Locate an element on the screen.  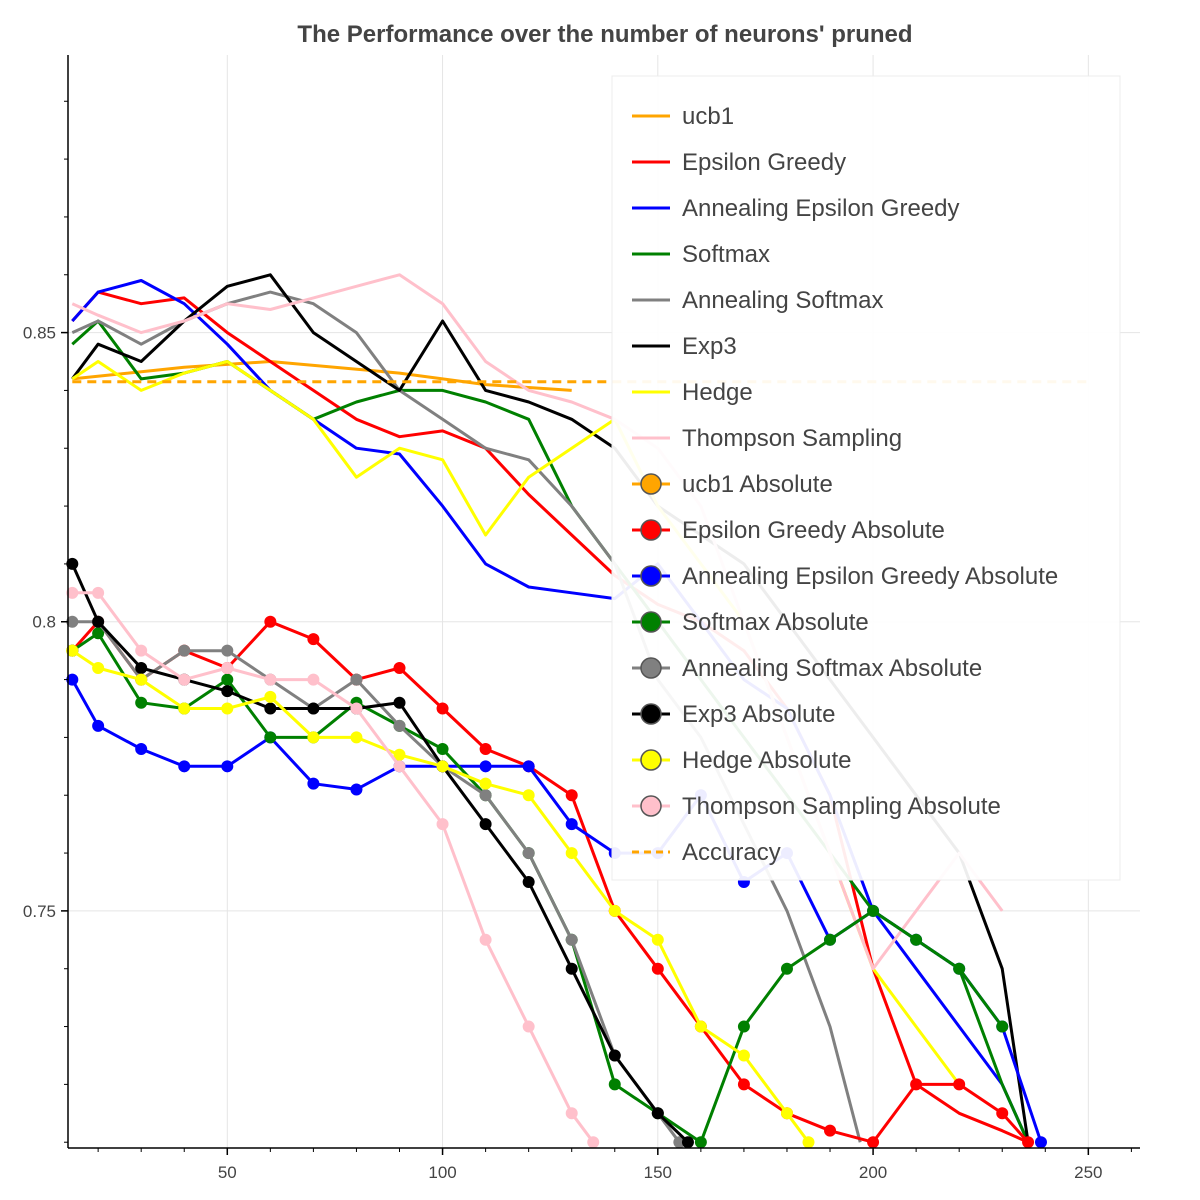
legend-item: Annealing Epsilon Greedy is located at coordinates (796, 208).